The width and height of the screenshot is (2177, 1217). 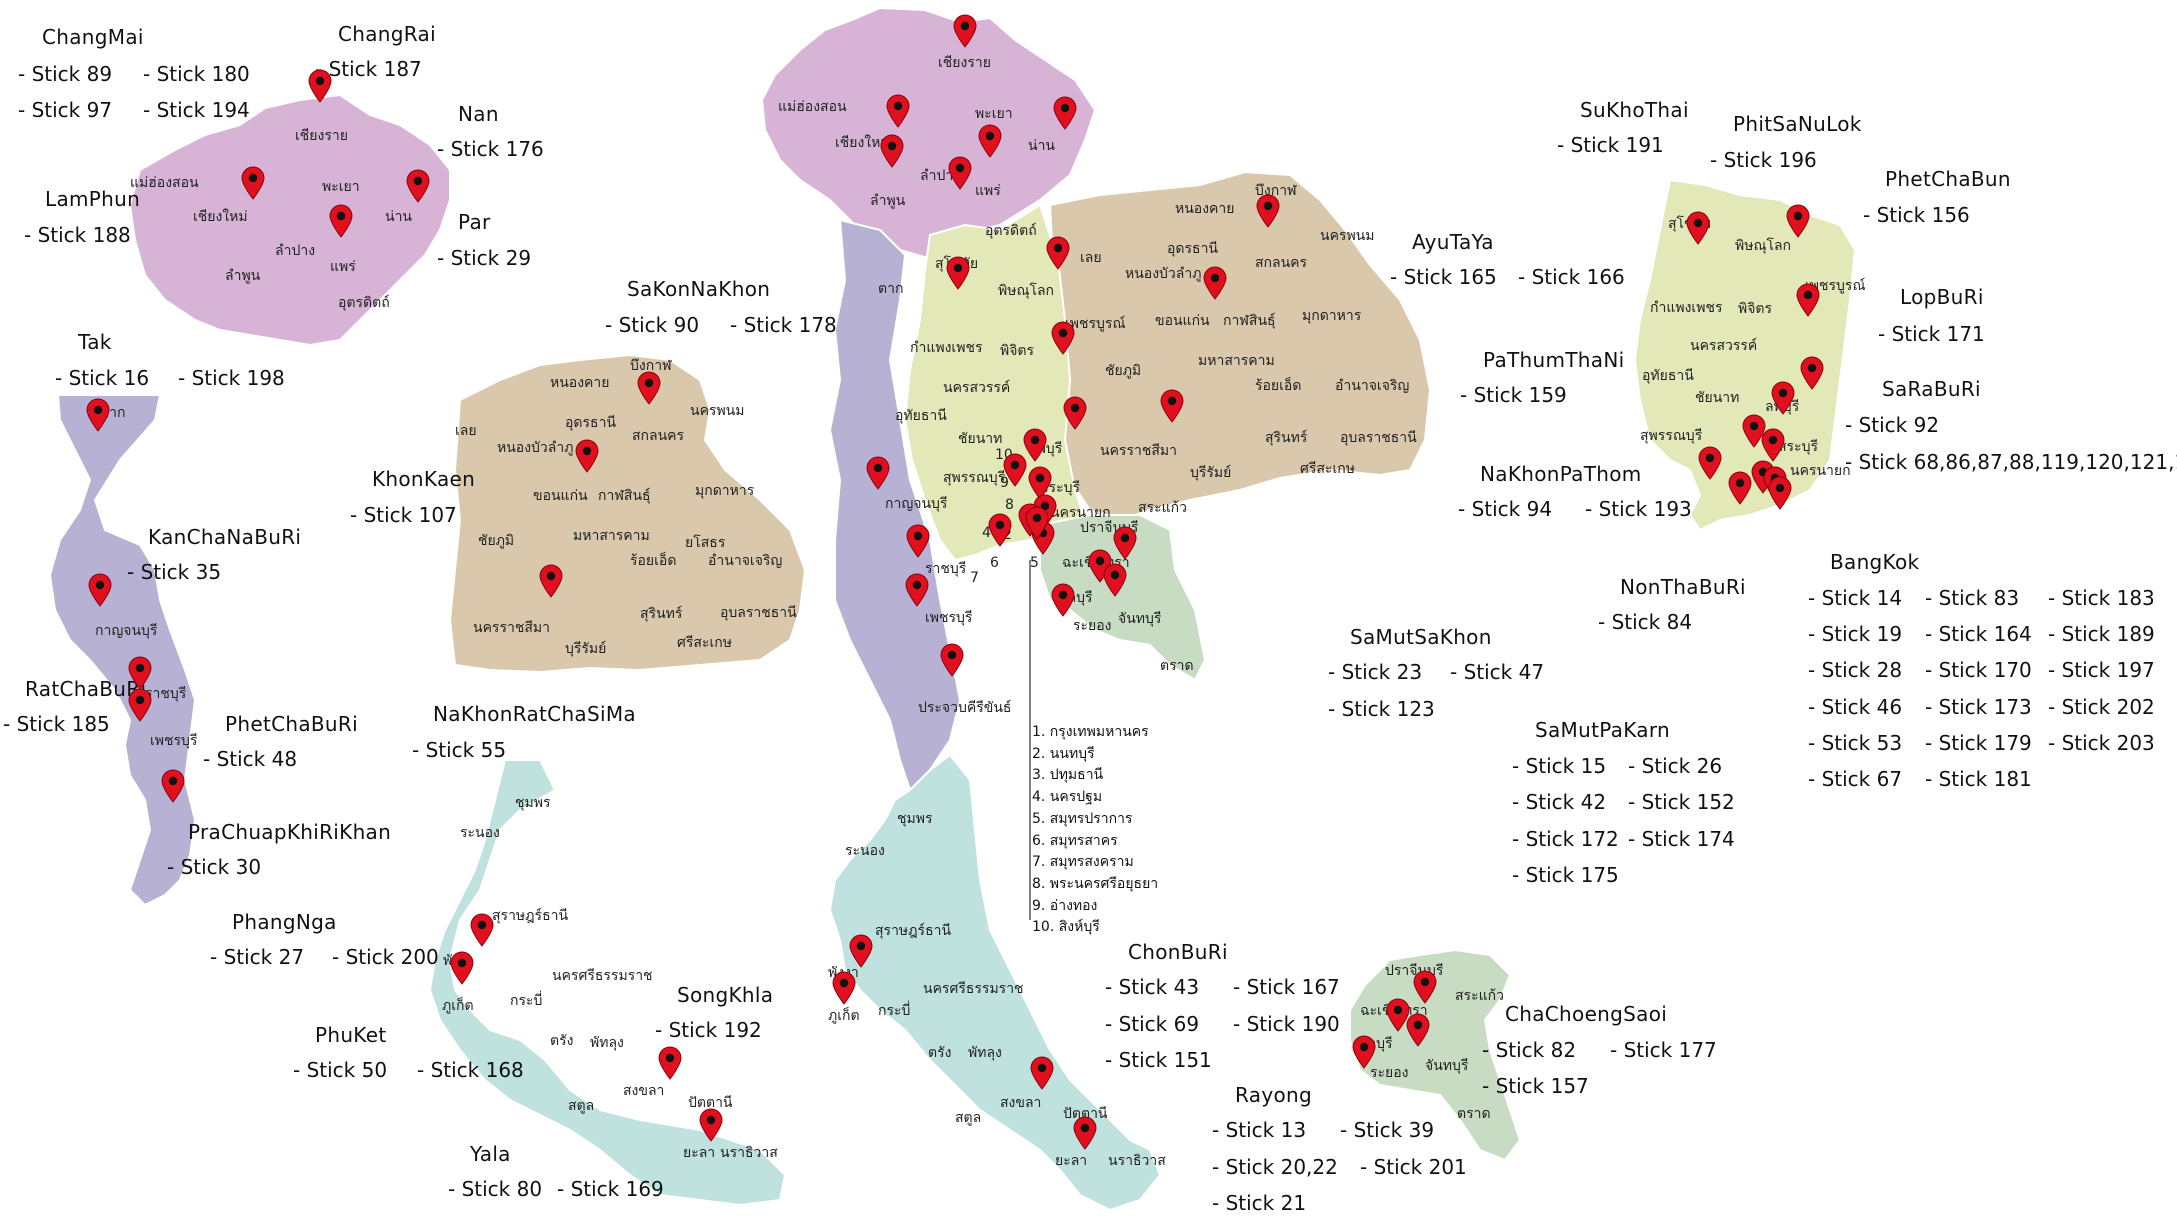 I want to click on inset-label-amnatcharoen: อำนาจเจริญ, so click(x=745, y=561).